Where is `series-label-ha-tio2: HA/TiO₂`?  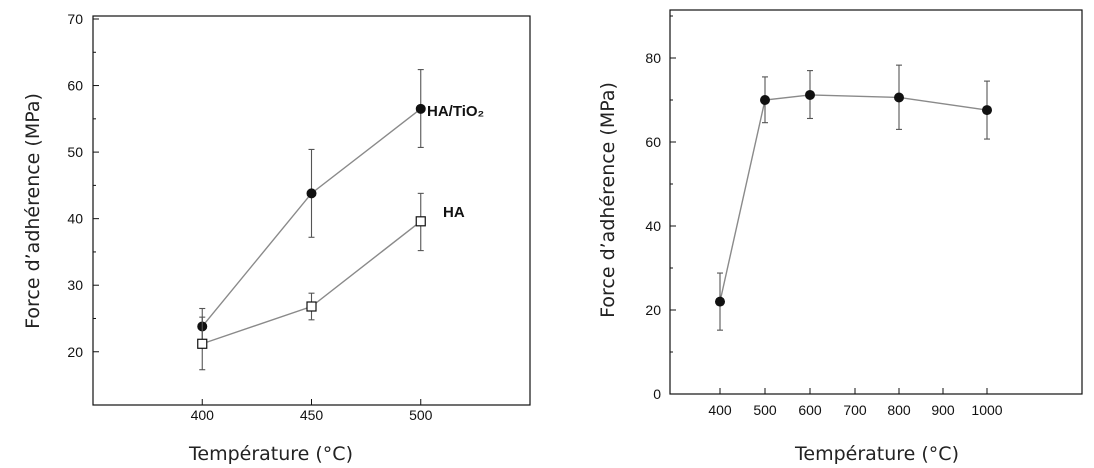
series-label-ha-tio2: HA/TiO₂ is located at coordinates (455, 111).